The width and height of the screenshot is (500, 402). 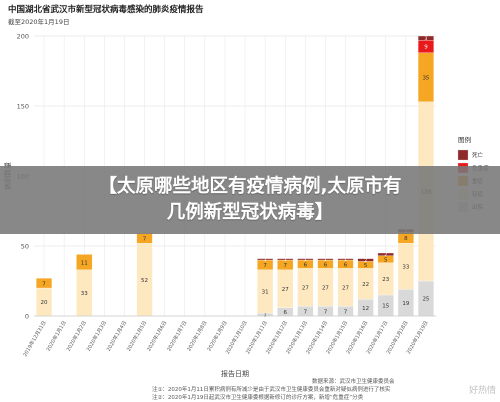 What do you see at coordinates (478, 155) in the screenshot?
I see `legend-label: 死亡` at bounding box center [478, 155].